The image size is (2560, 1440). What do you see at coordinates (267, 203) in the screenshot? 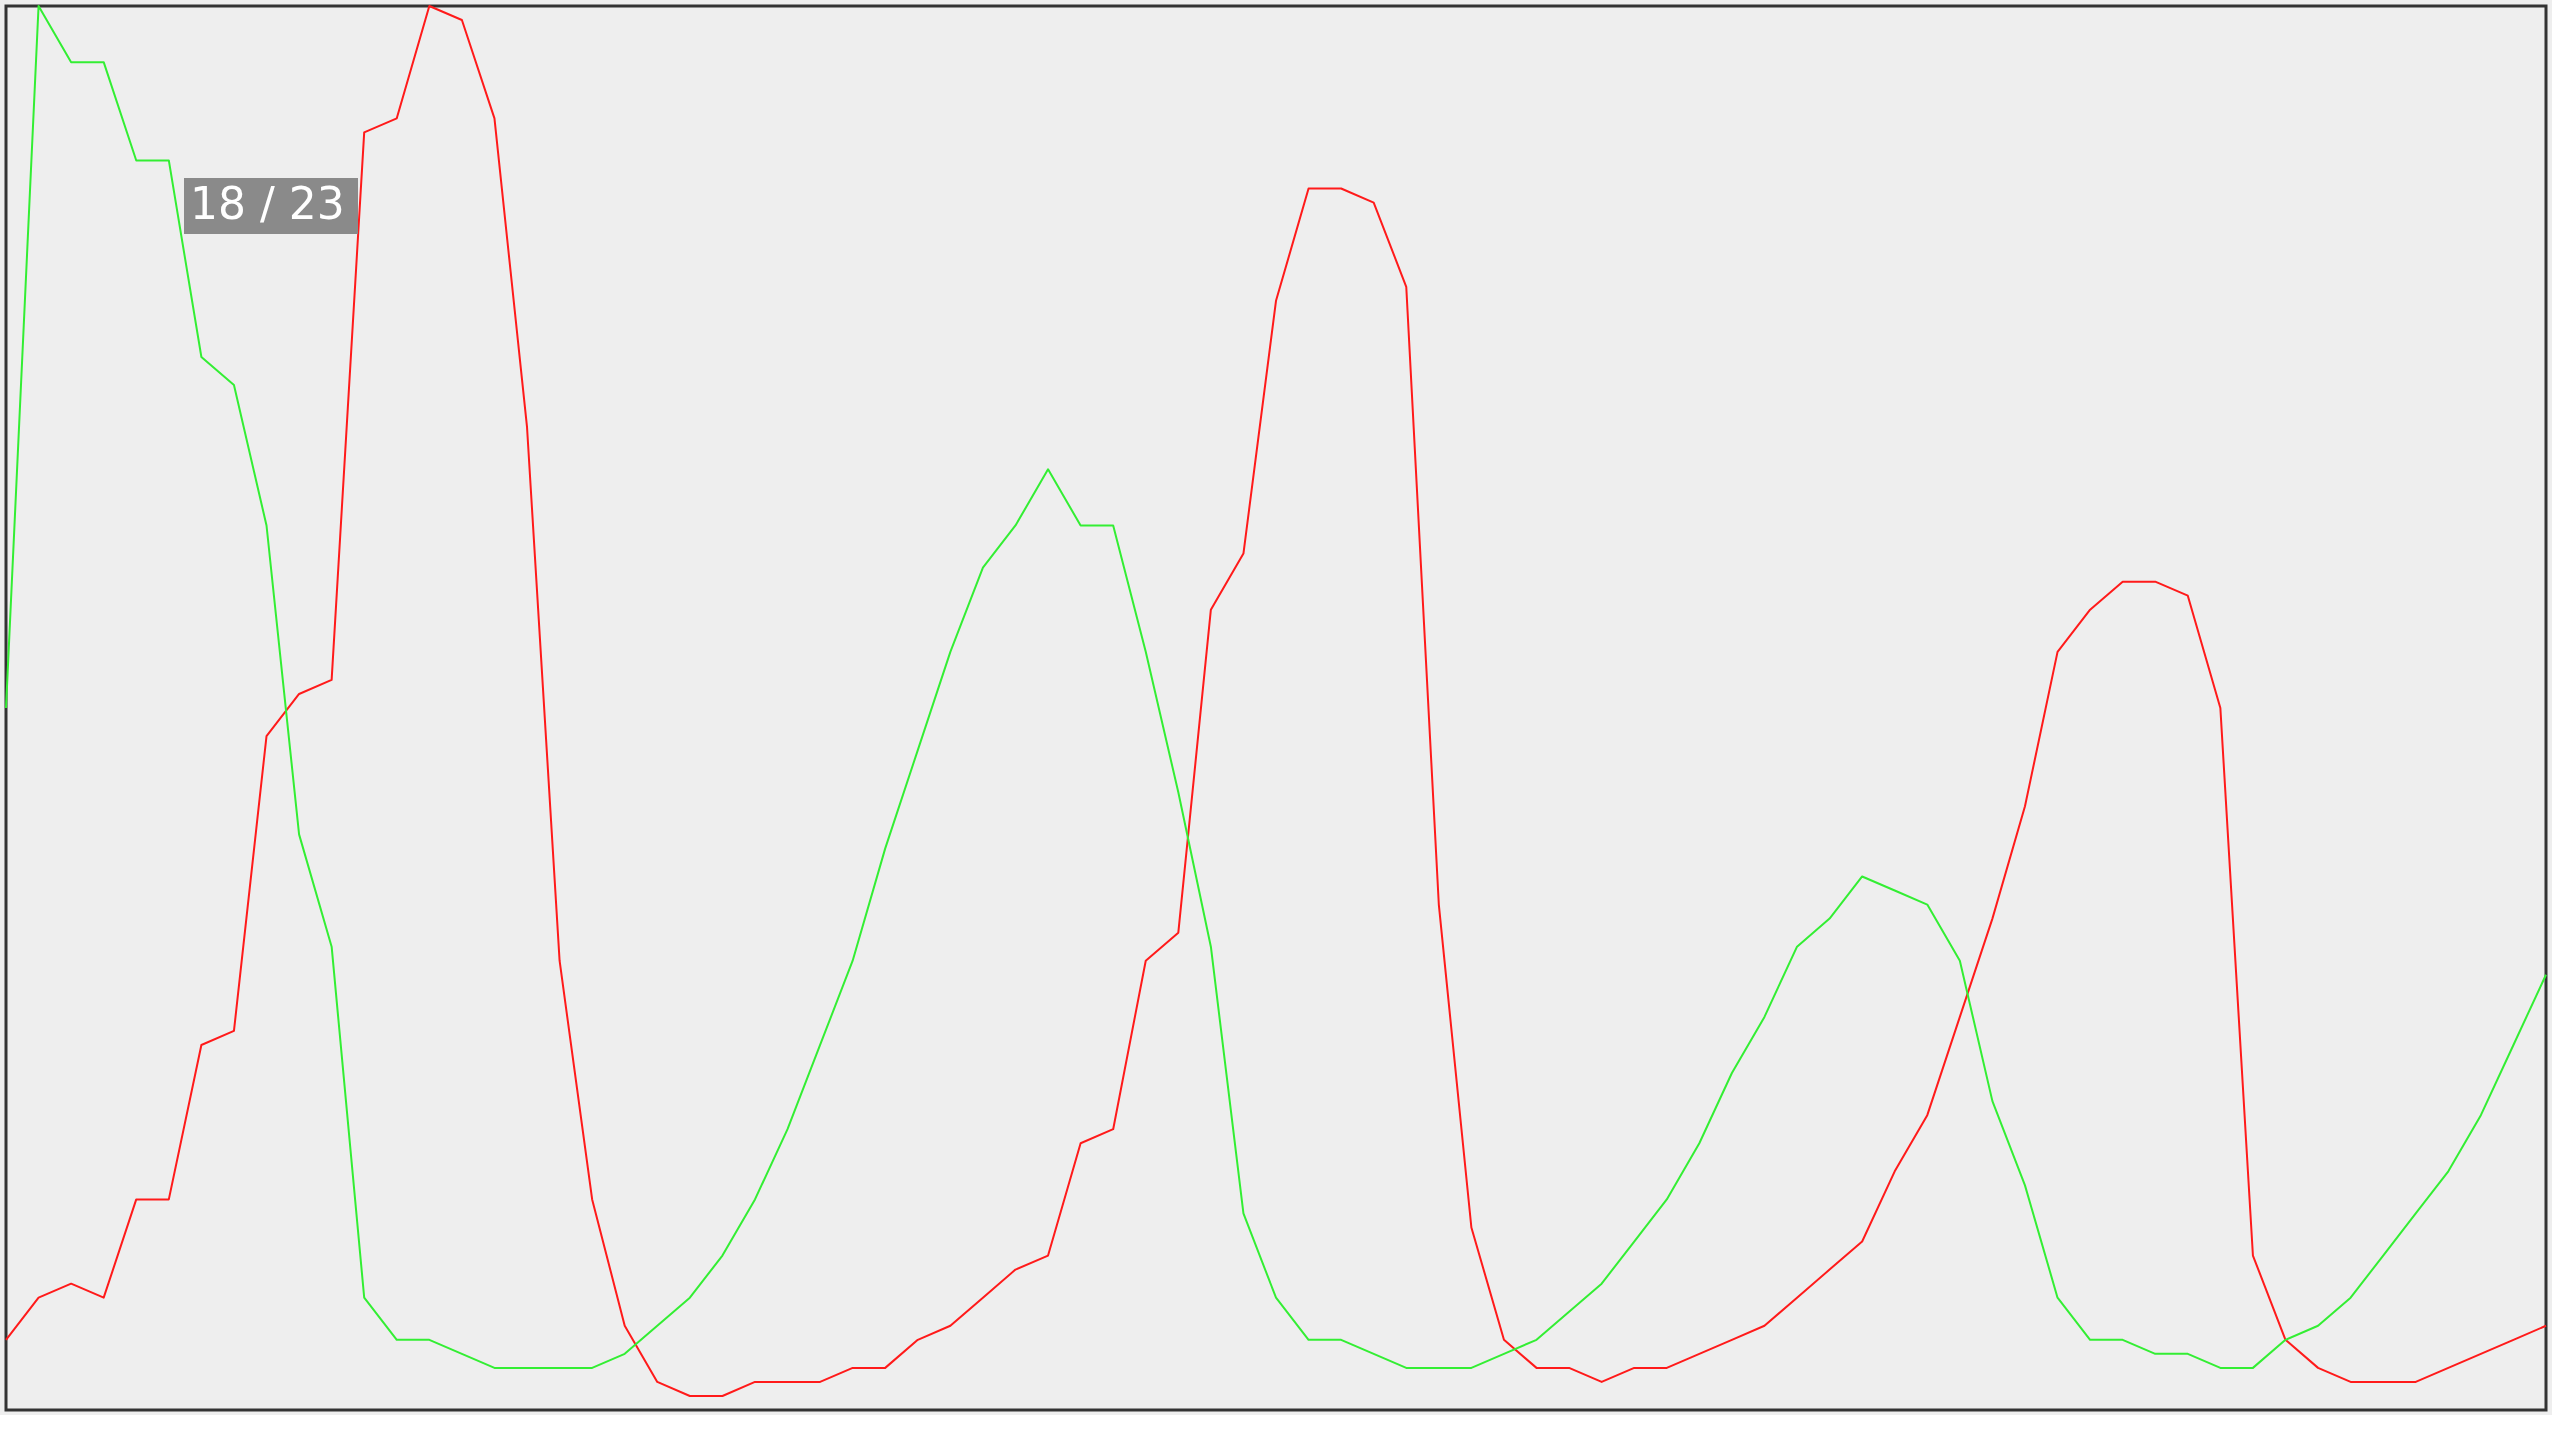
I see `annotation: 18 / 23` at bounding box center [267, 203].